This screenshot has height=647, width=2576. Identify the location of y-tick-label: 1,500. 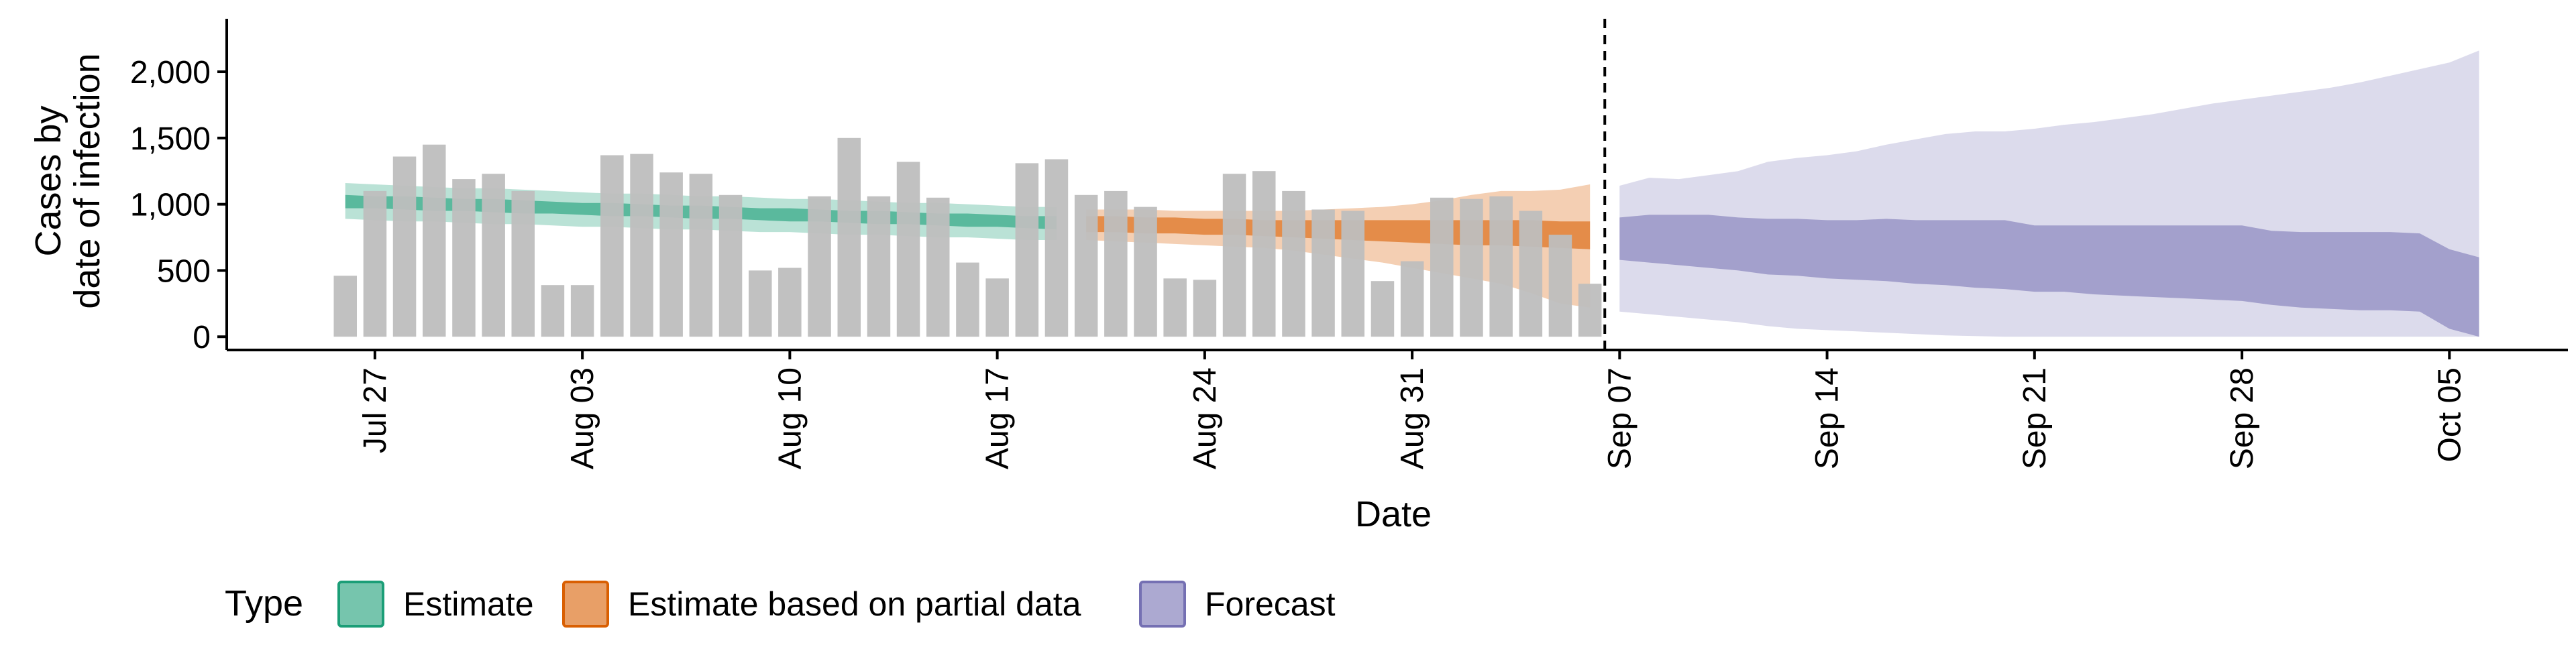
(170, 139).